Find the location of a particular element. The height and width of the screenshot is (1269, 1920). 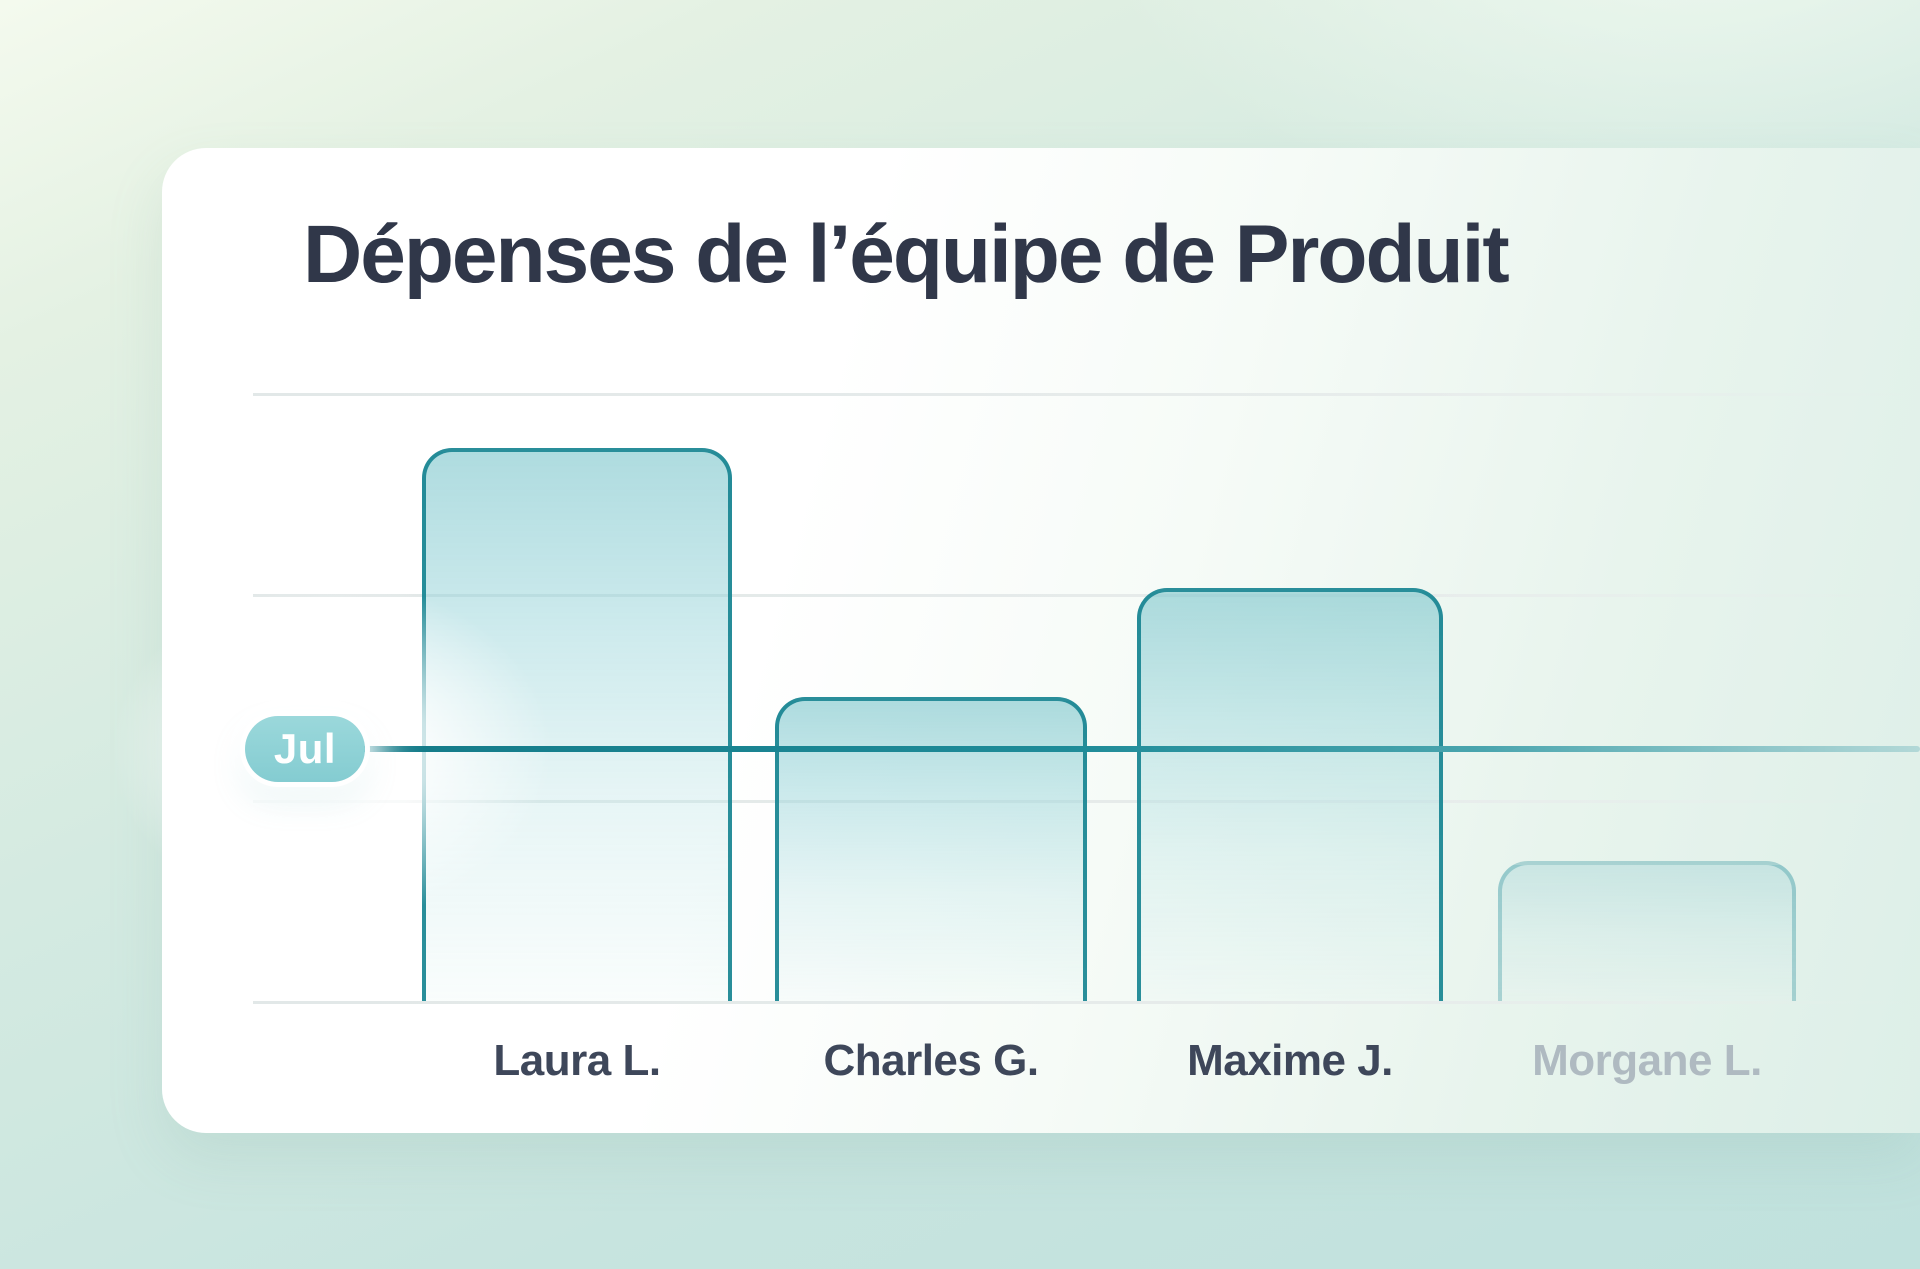

month-badge-label: Jul is located at coordinates (305, 748).